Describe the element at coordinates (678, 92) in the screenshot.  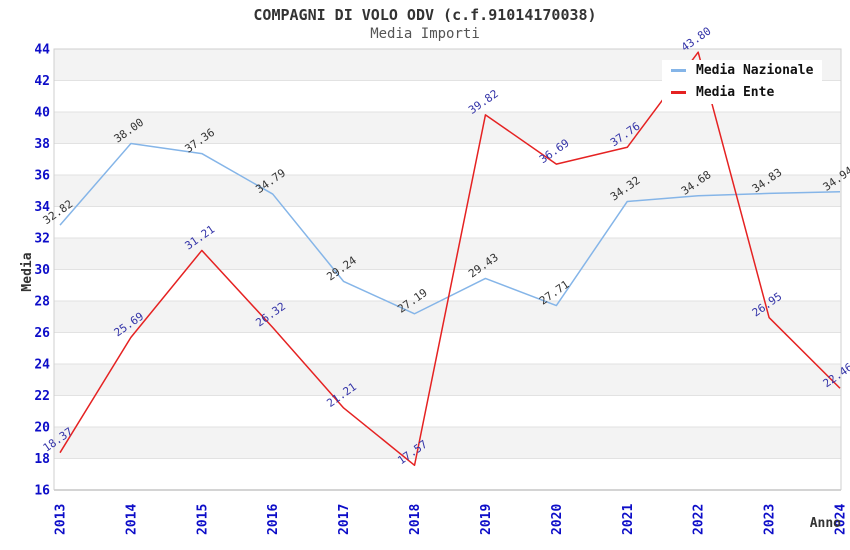
I see `media-ente-line-icon` at that location.